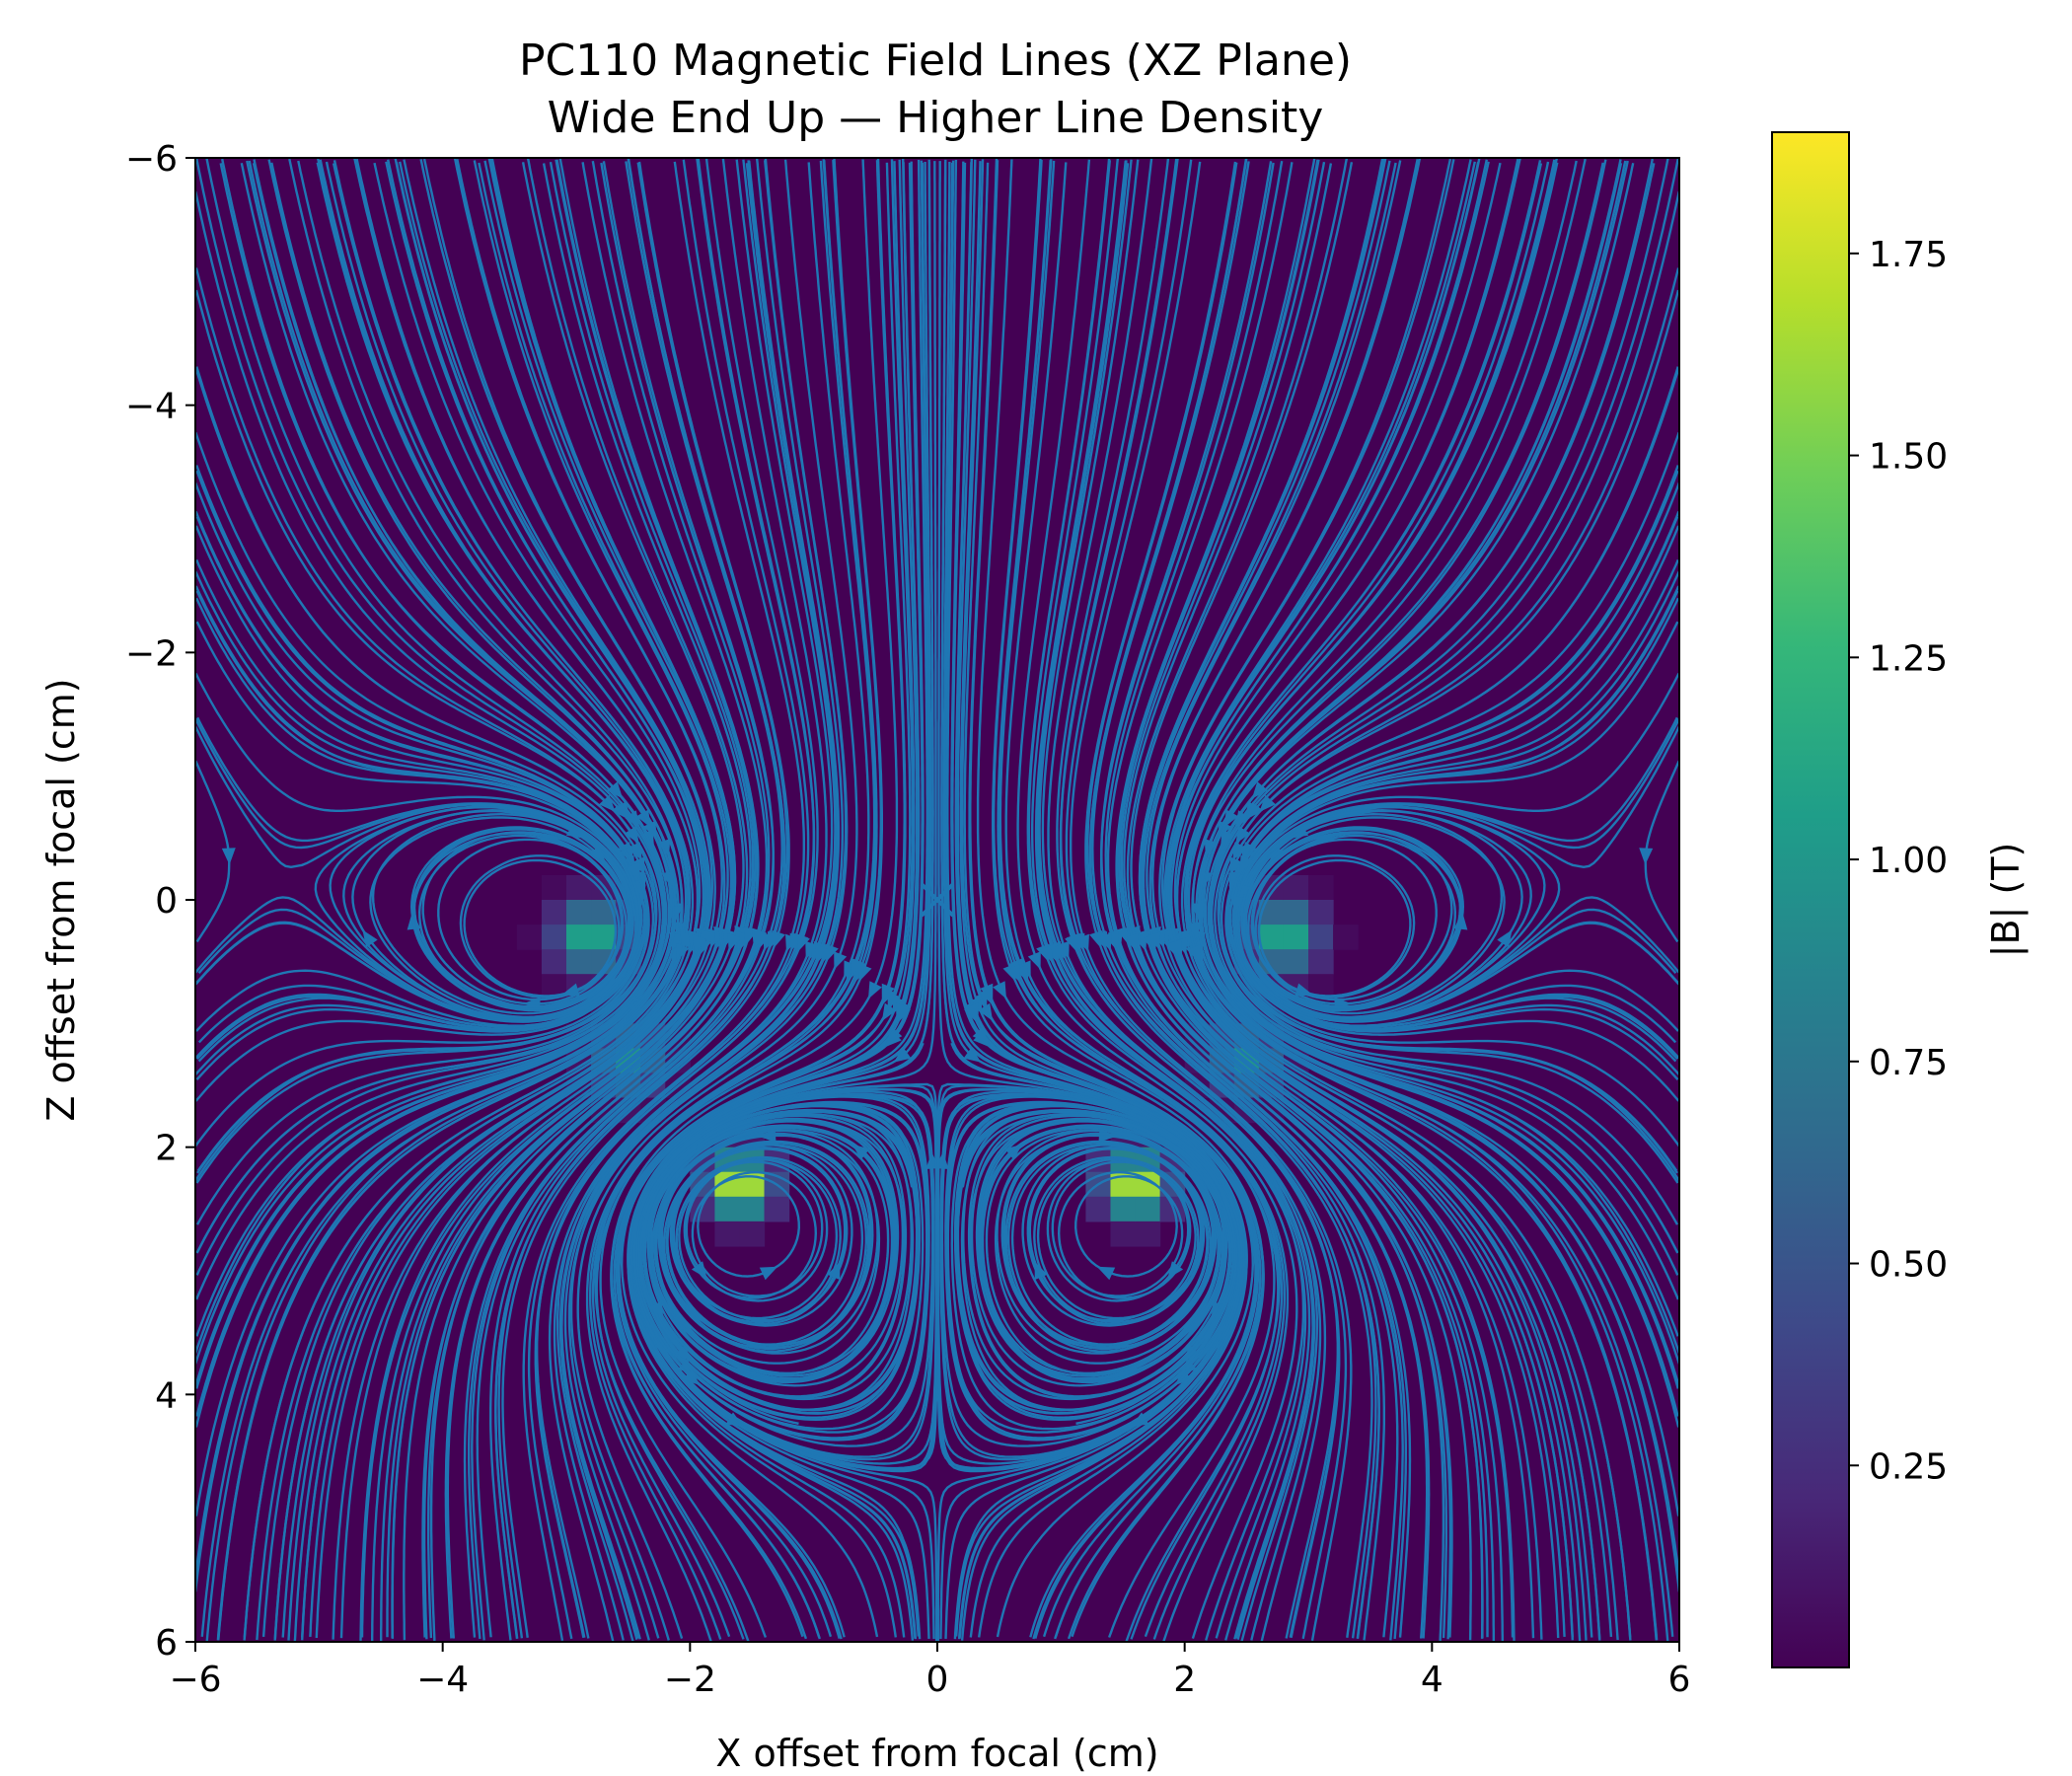  What do you see at coordinates (938, 1680) in the screenshot?
I see `x-tick-label: 0` at bounding box center [938, 1680].